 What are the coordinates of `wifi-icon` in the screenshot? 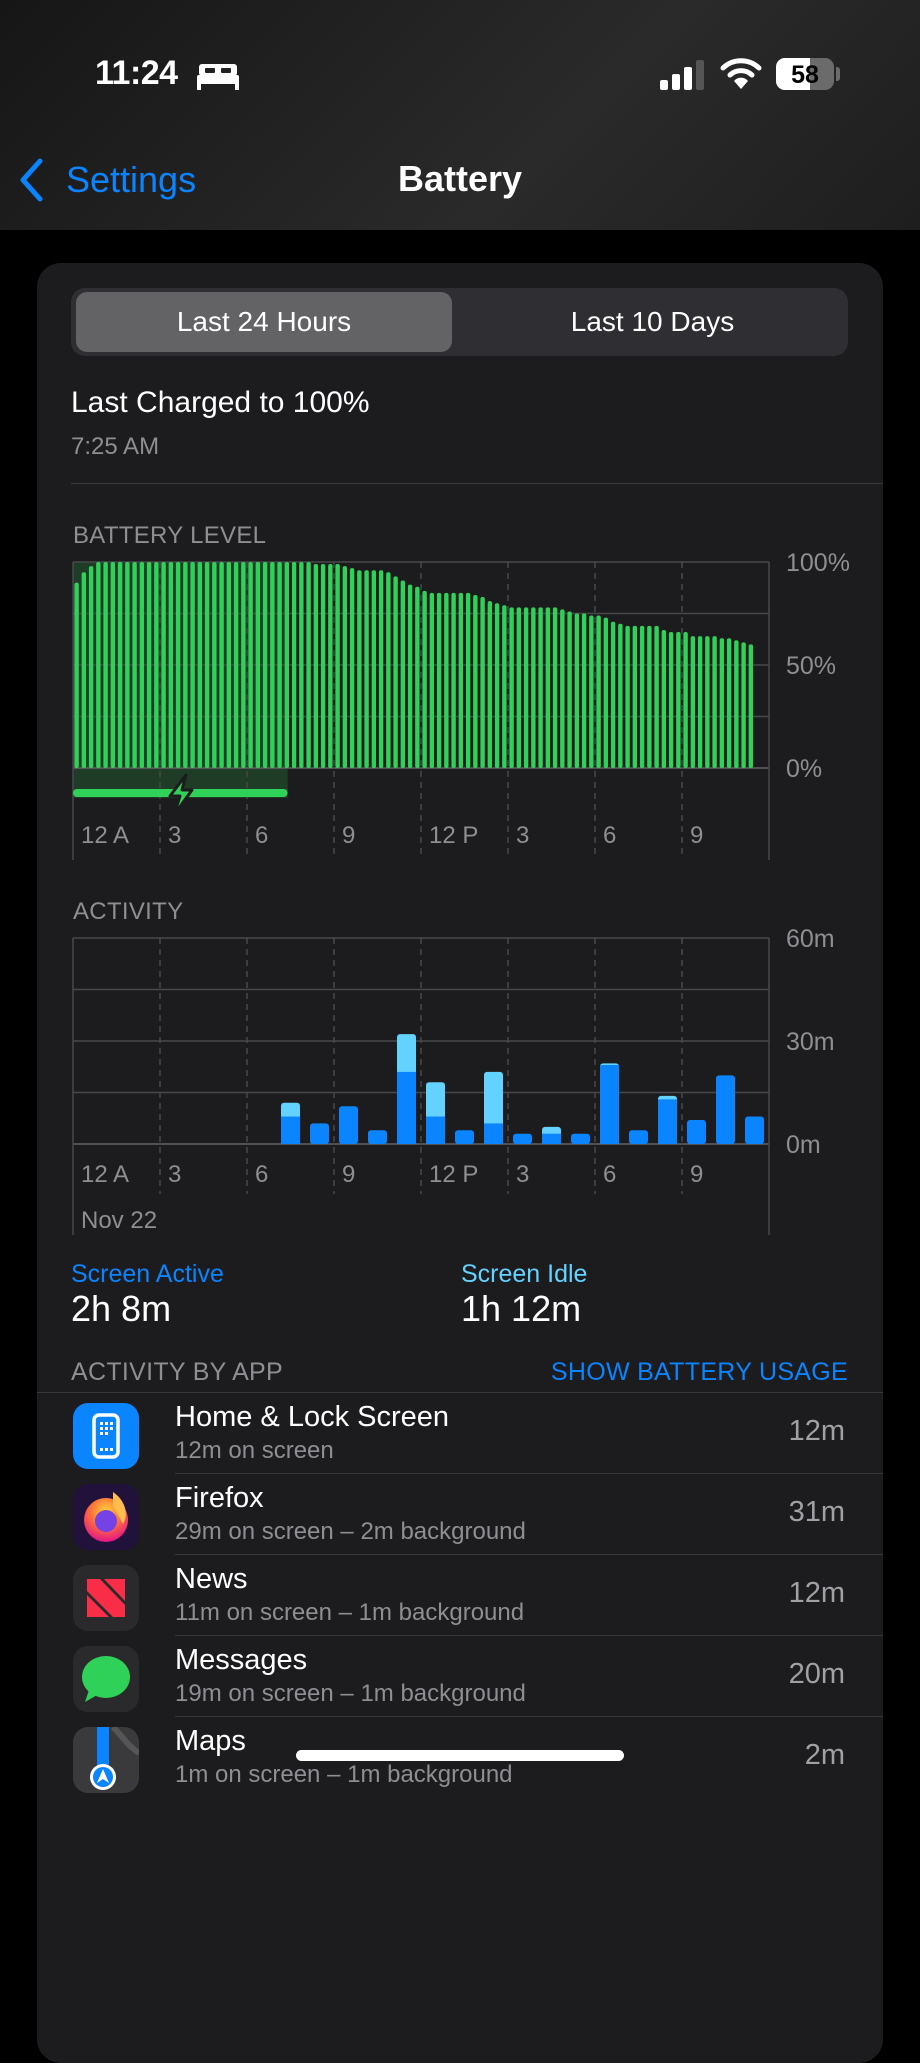 It's located at (741, 73).